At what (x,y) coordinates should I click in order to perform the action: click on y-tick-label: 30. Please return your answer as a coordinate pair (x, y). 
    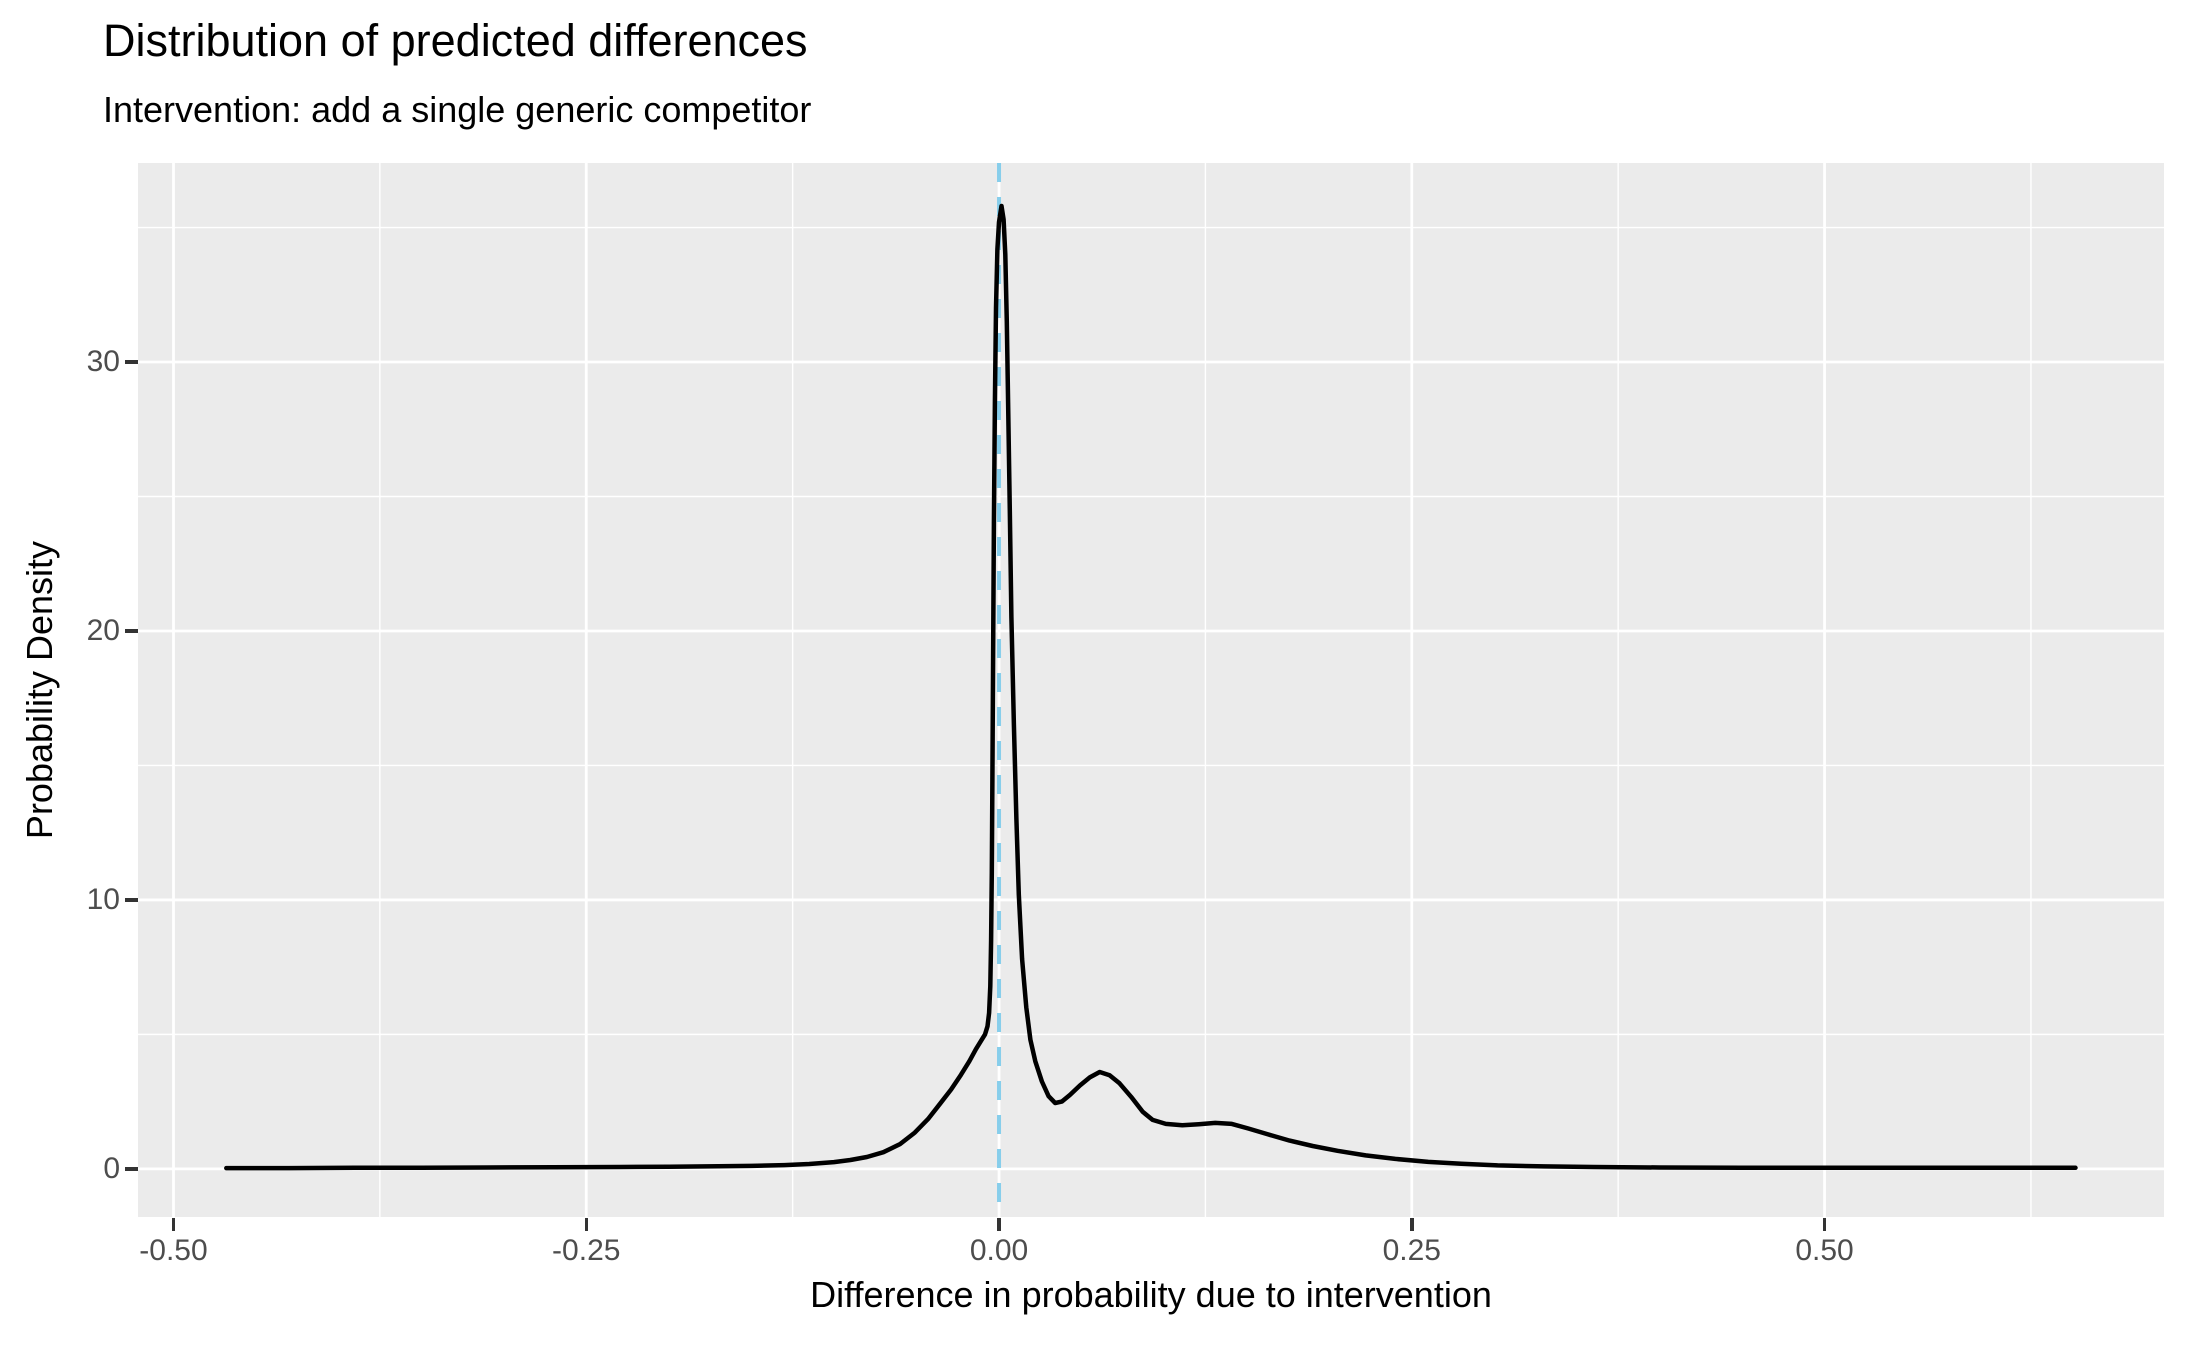
    Looking at the image, I should click on (103, 362).